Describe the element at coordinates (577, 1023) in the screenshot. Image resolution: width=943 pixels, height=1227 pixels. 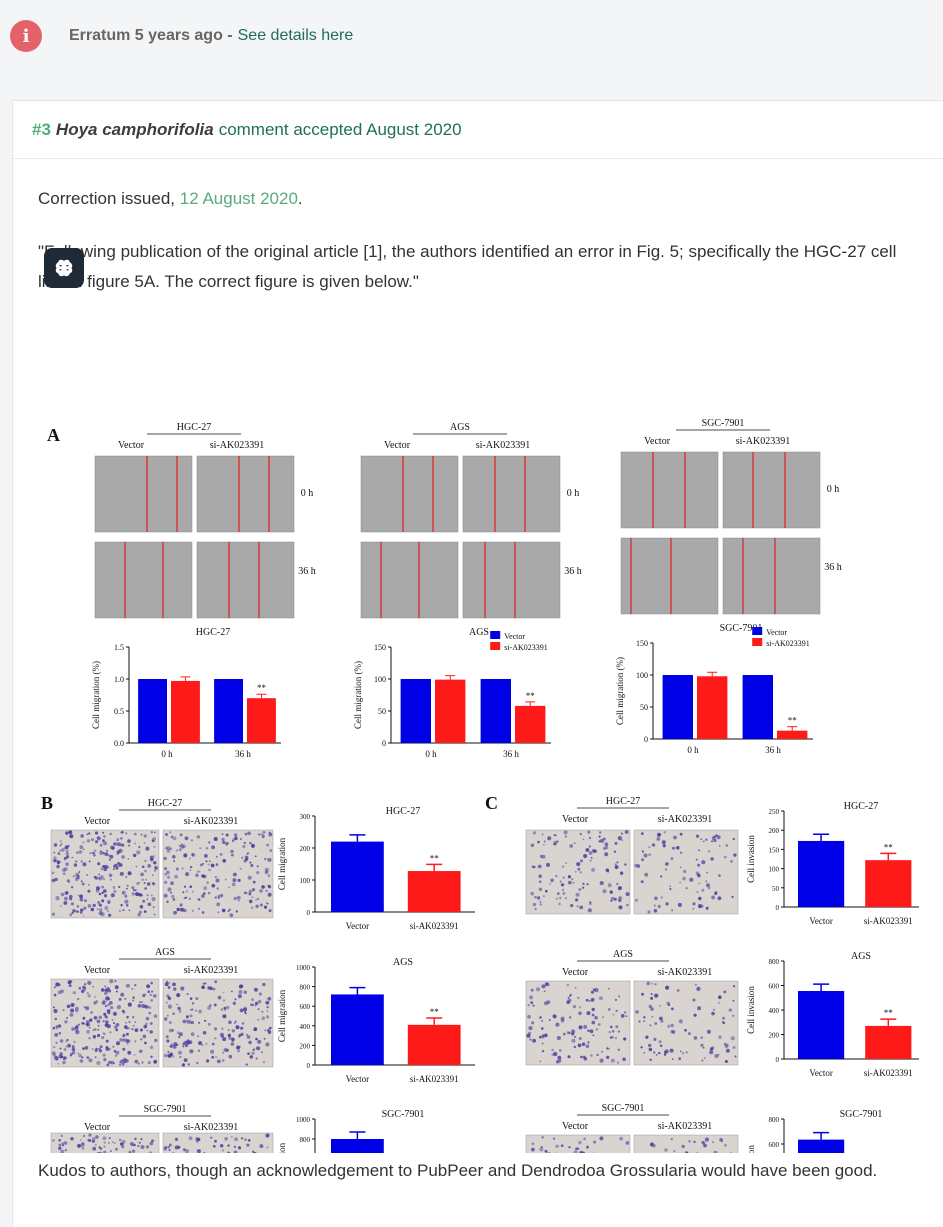
I see `panel-c-ags-vector-image-cells` at that location.